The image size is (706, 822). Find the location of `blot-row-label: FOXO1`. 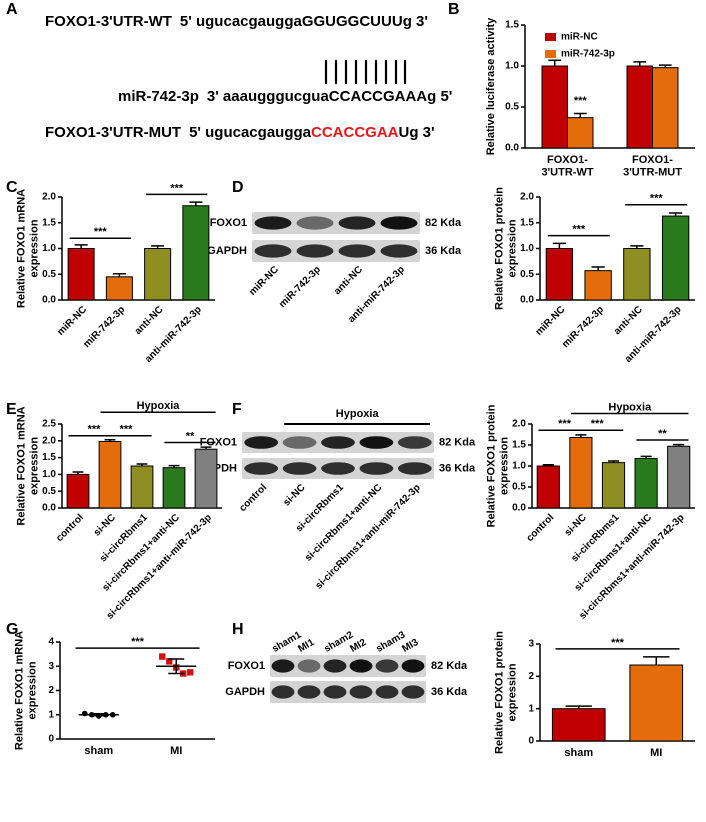

blot-row-label: FOXO1 is located at coordinates (228, 223).